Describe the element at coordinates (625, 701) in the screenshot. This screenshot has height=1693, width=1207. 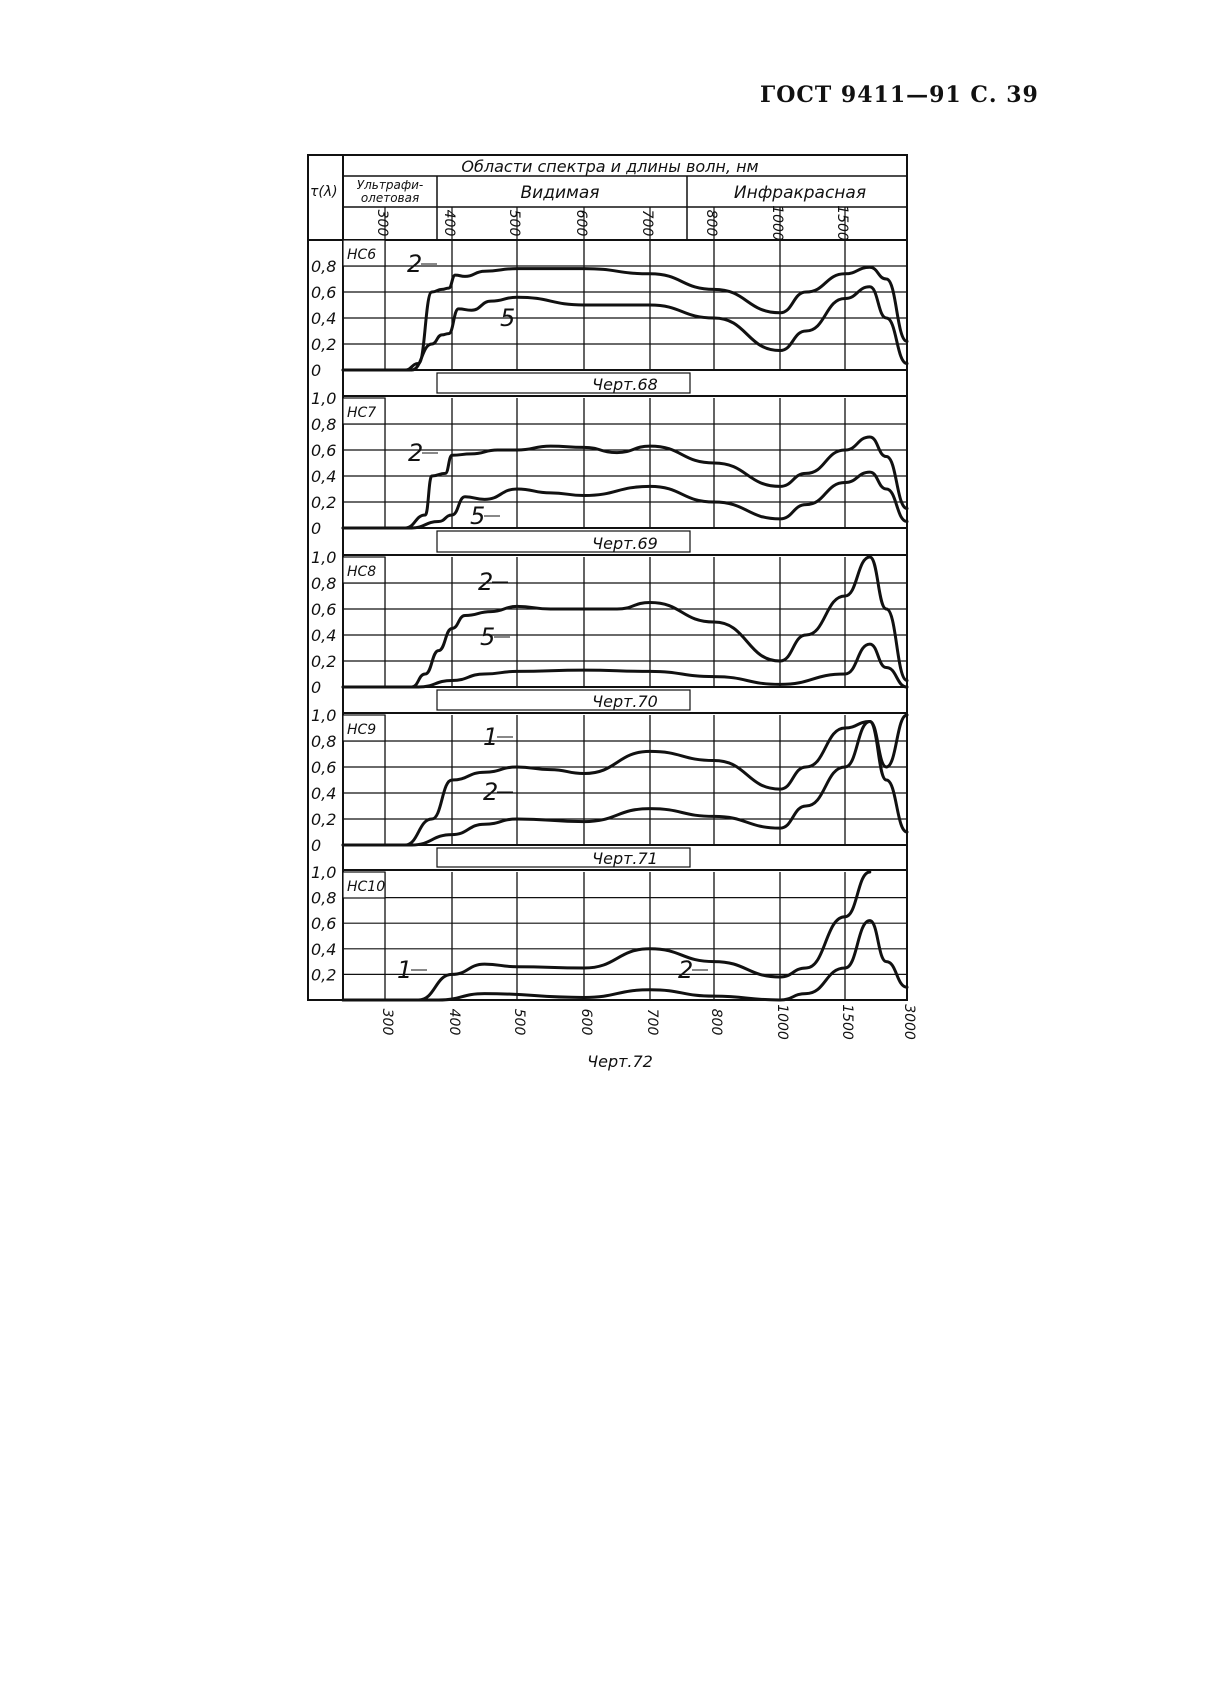
I see `figure-caption: Черт.70` at that location.